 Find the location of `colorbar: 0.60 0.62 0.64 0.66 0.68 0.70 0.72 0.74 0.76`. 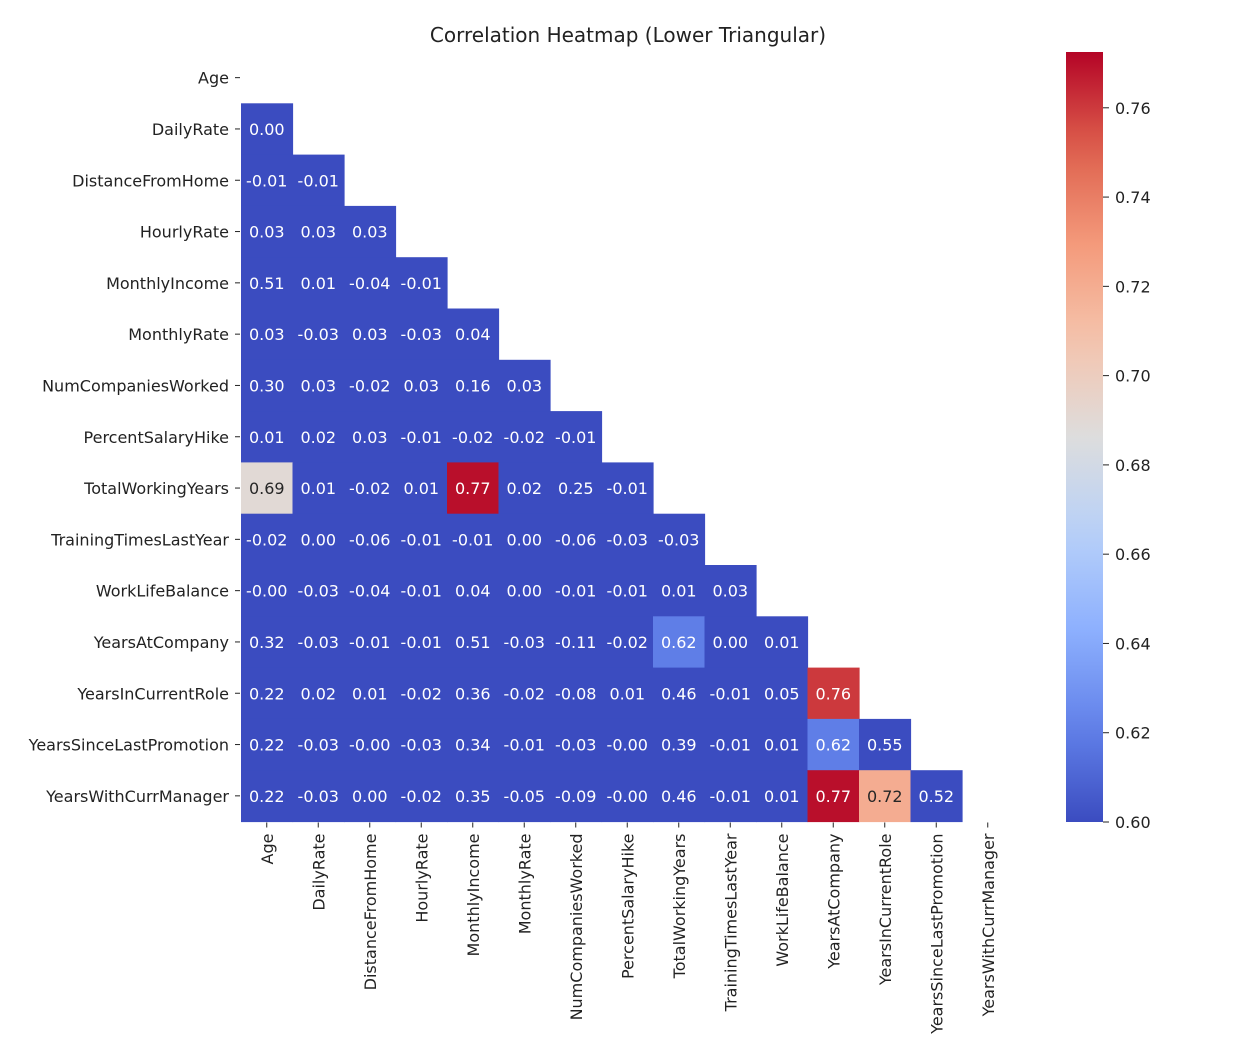

colorbar: 0.60 0.62 0.64 0.66 0.68 0.70 0.72 0.74 0.76 is located at coordinates (1108, 442).